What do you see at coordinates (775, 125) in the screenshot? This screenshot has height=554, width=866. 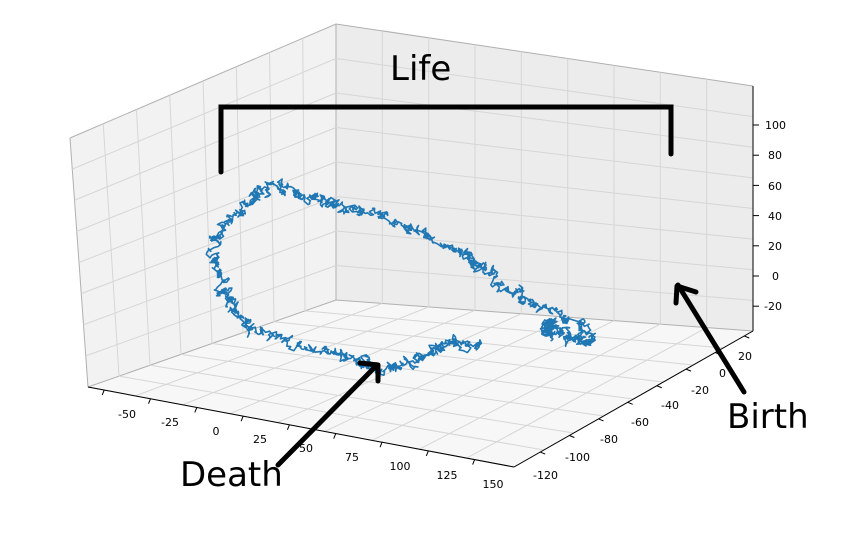 I see `z-tick-label: 100` at bounding box center [775, 125].